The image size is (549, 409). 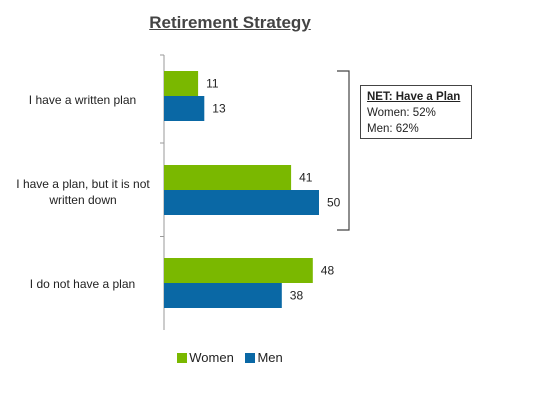 What do you see at coordinates (211, 357) in the screenshot?
I see `legend-label-women: Women` at bounding box center [211, 357].